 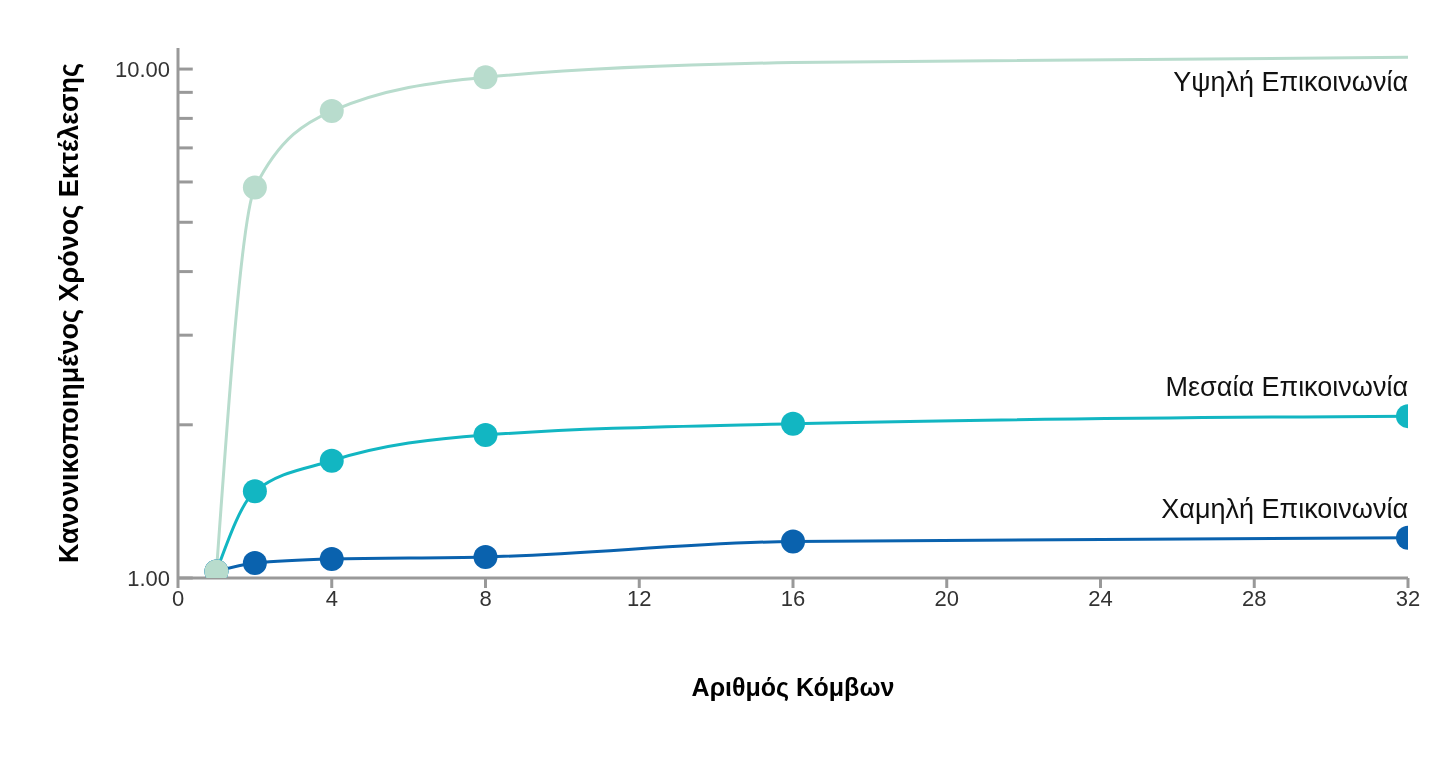 I want to click on y-axis-title: Κανονικοποιημένος Χρόνος Εκτέλεσης, so click(x=68, y=313).